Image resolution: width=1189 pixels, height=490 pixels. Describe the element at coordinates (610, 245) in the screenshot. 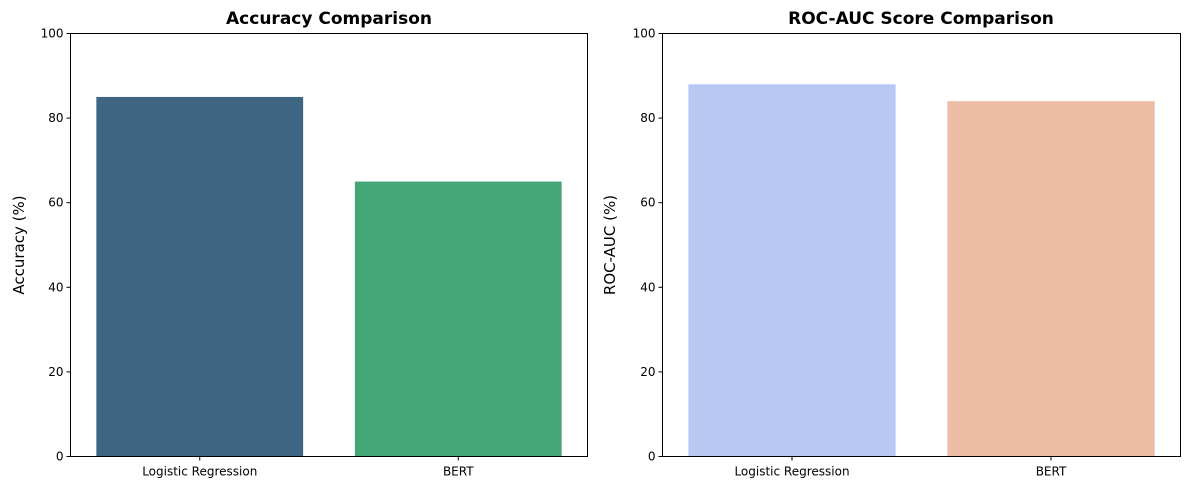

I see `y-axis-label: ROC-AUC (%)` at that location.